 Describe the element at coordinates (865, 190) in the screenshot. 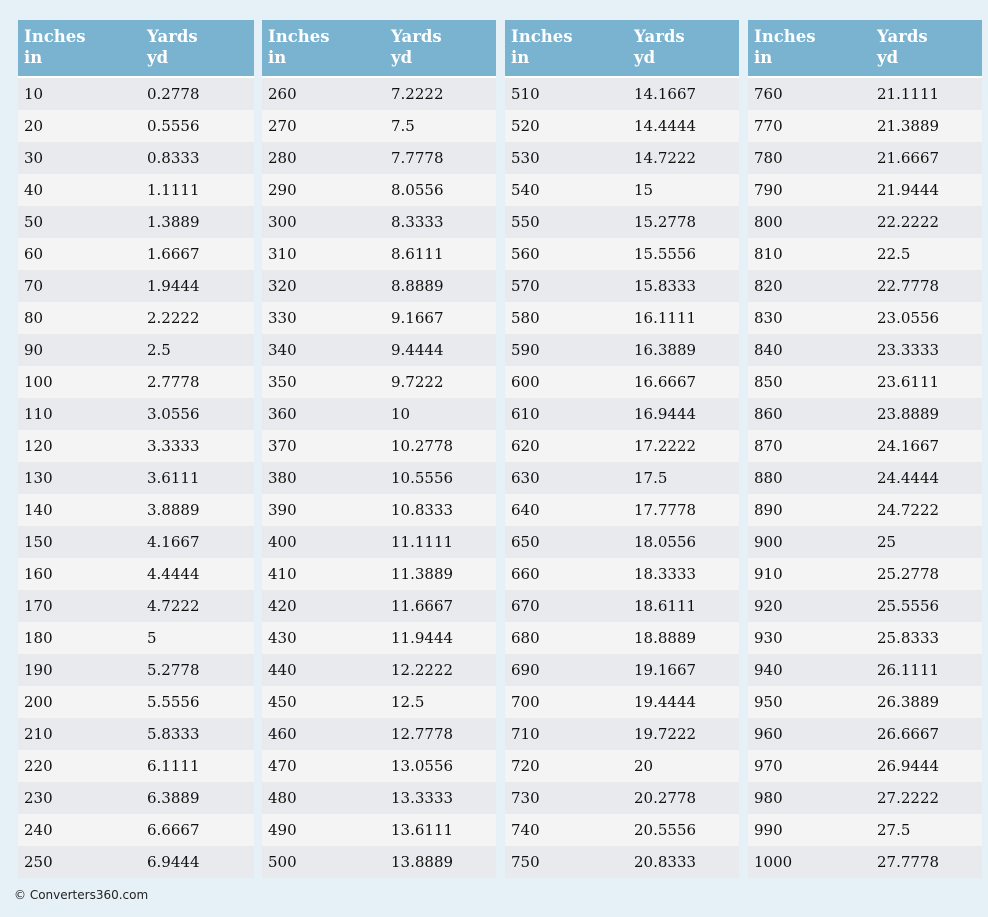

I see `row: 790 21.9444` at that location.